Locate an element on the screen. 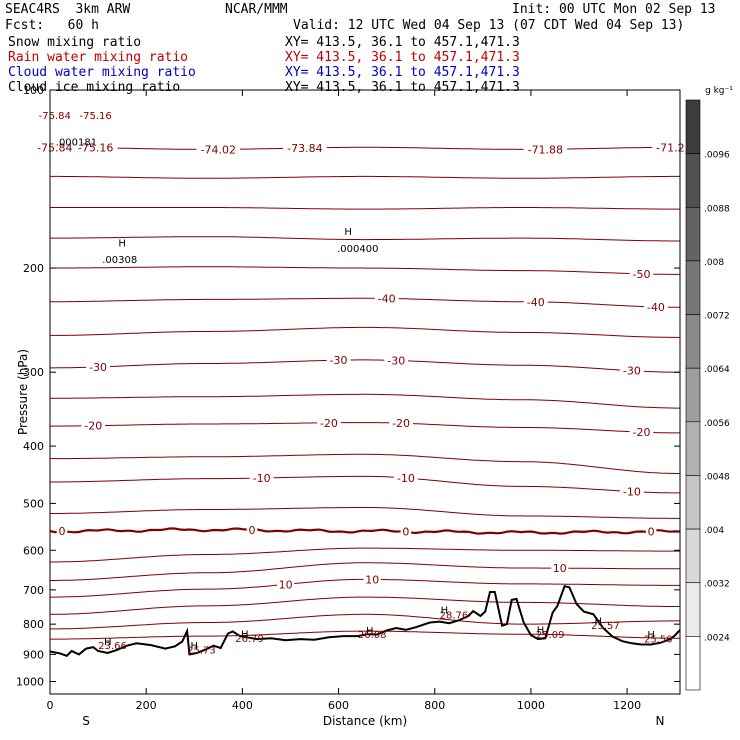 The height and width of the screenshot is (740, 740). terrain-layer is located at coordinates (365, 621).